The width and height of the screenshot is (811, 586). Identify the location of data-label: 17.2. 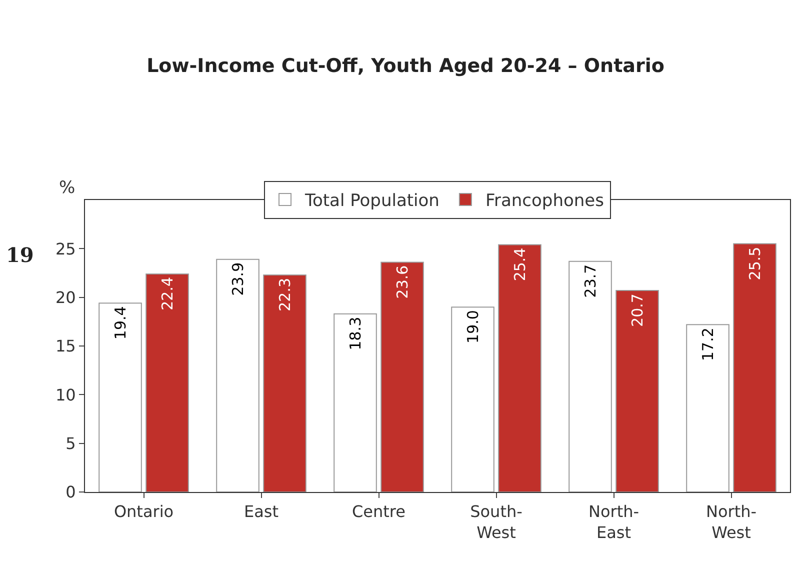
(707, 344).